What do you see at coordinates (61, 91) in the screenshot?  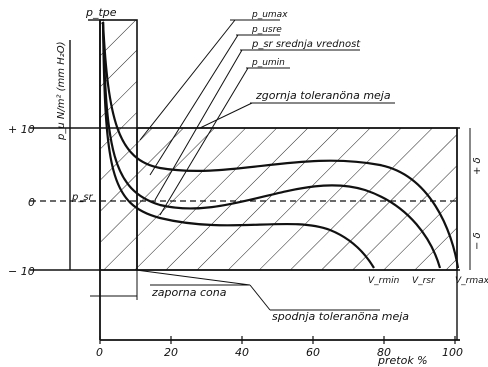 I see `y-axis-label: p_u N/m² (mm H₂O)` at bounding box center [61, 91].